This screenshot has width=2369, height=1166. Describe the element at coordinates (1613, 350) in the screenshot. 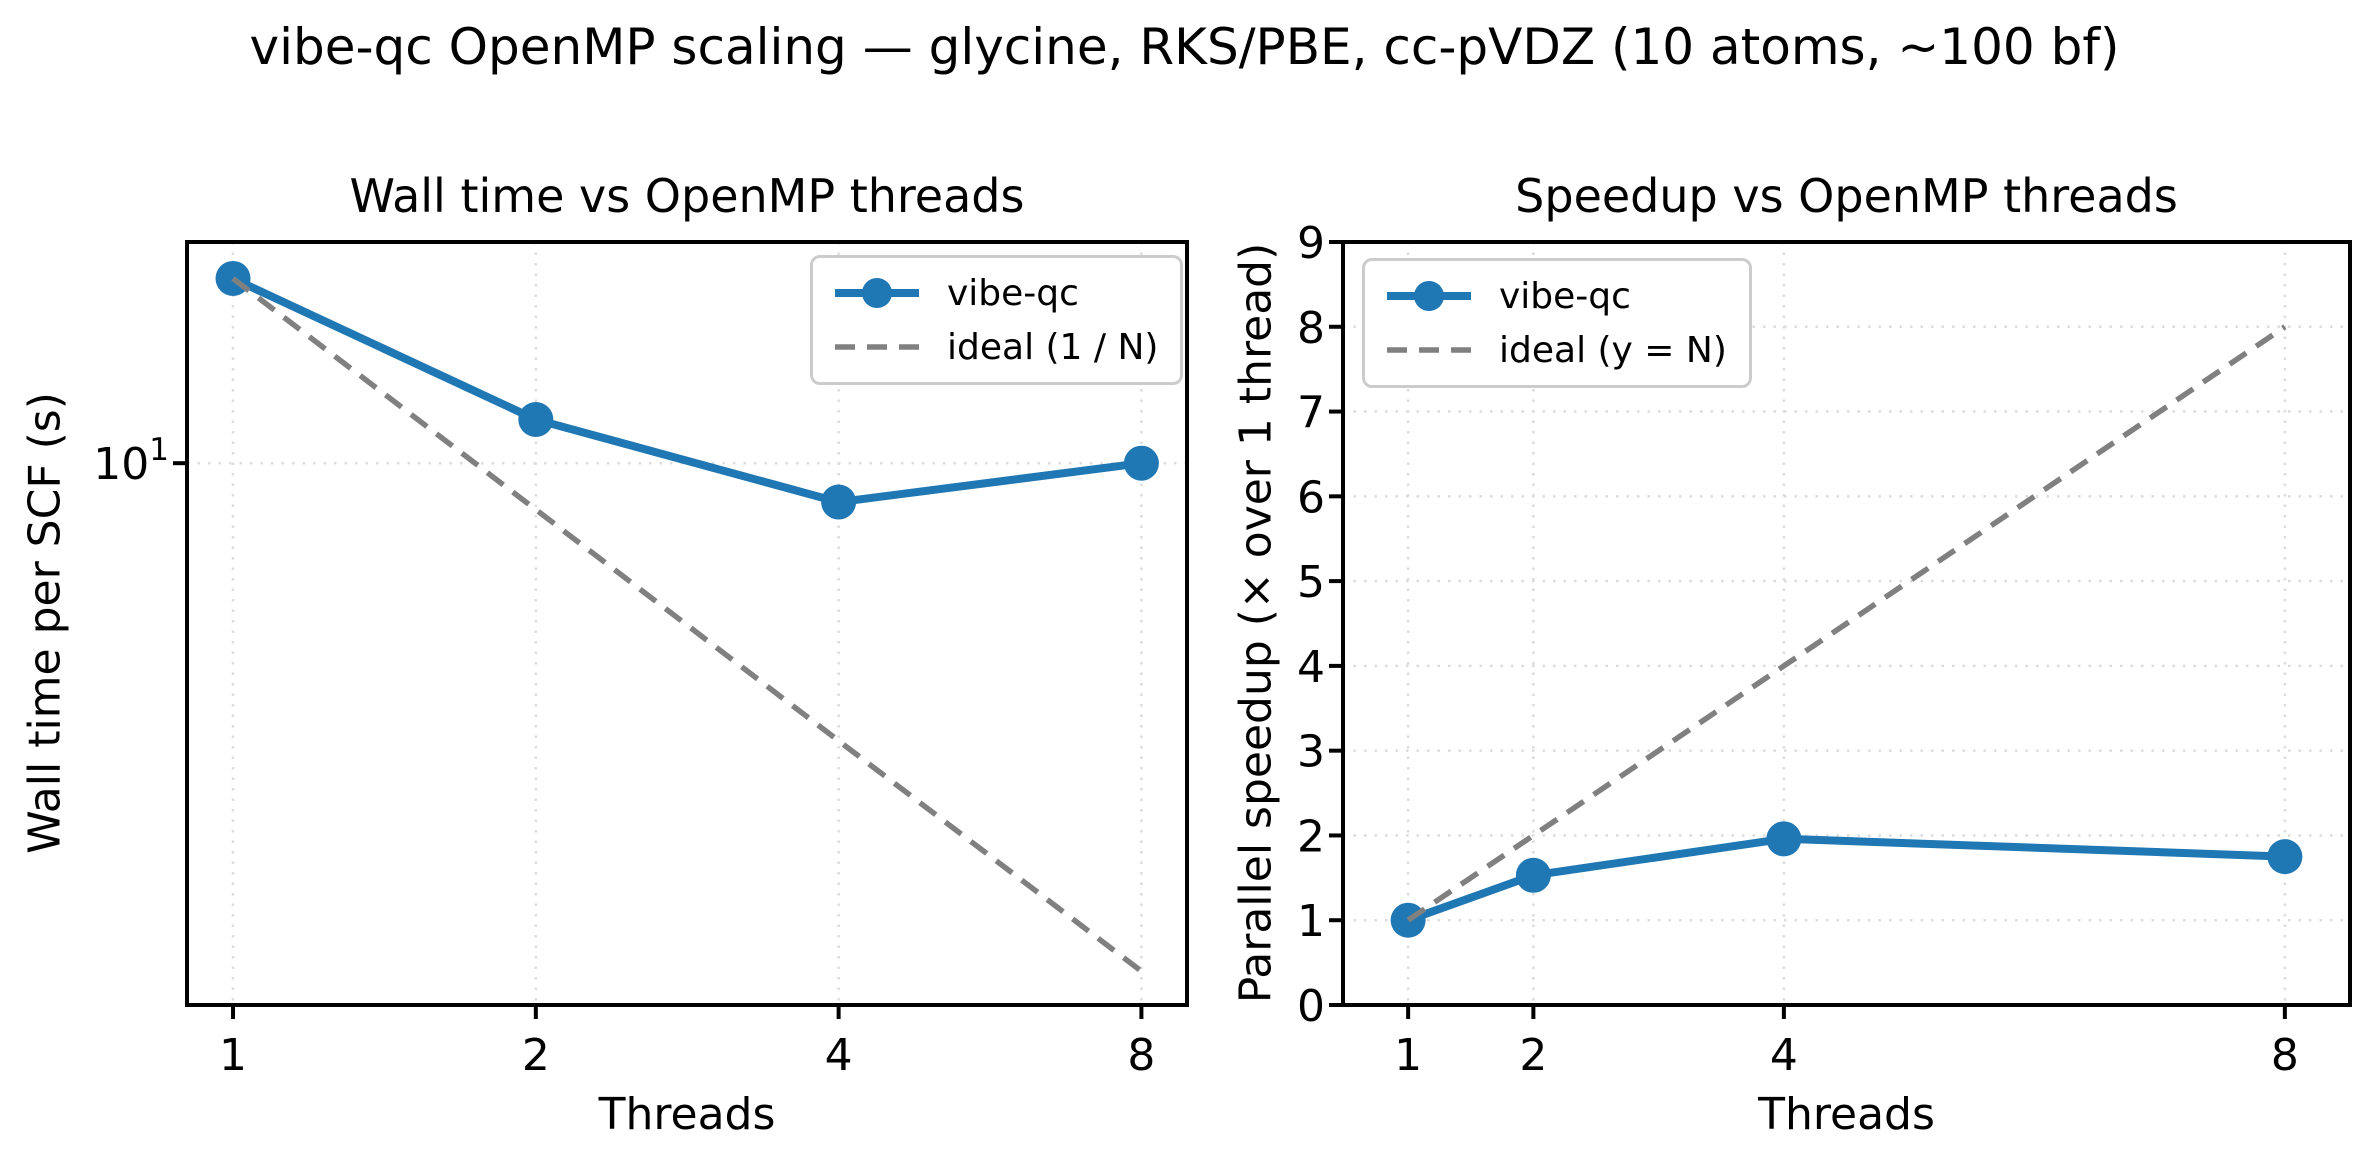

I see `legend-label: ideal (y = N)` at that location.